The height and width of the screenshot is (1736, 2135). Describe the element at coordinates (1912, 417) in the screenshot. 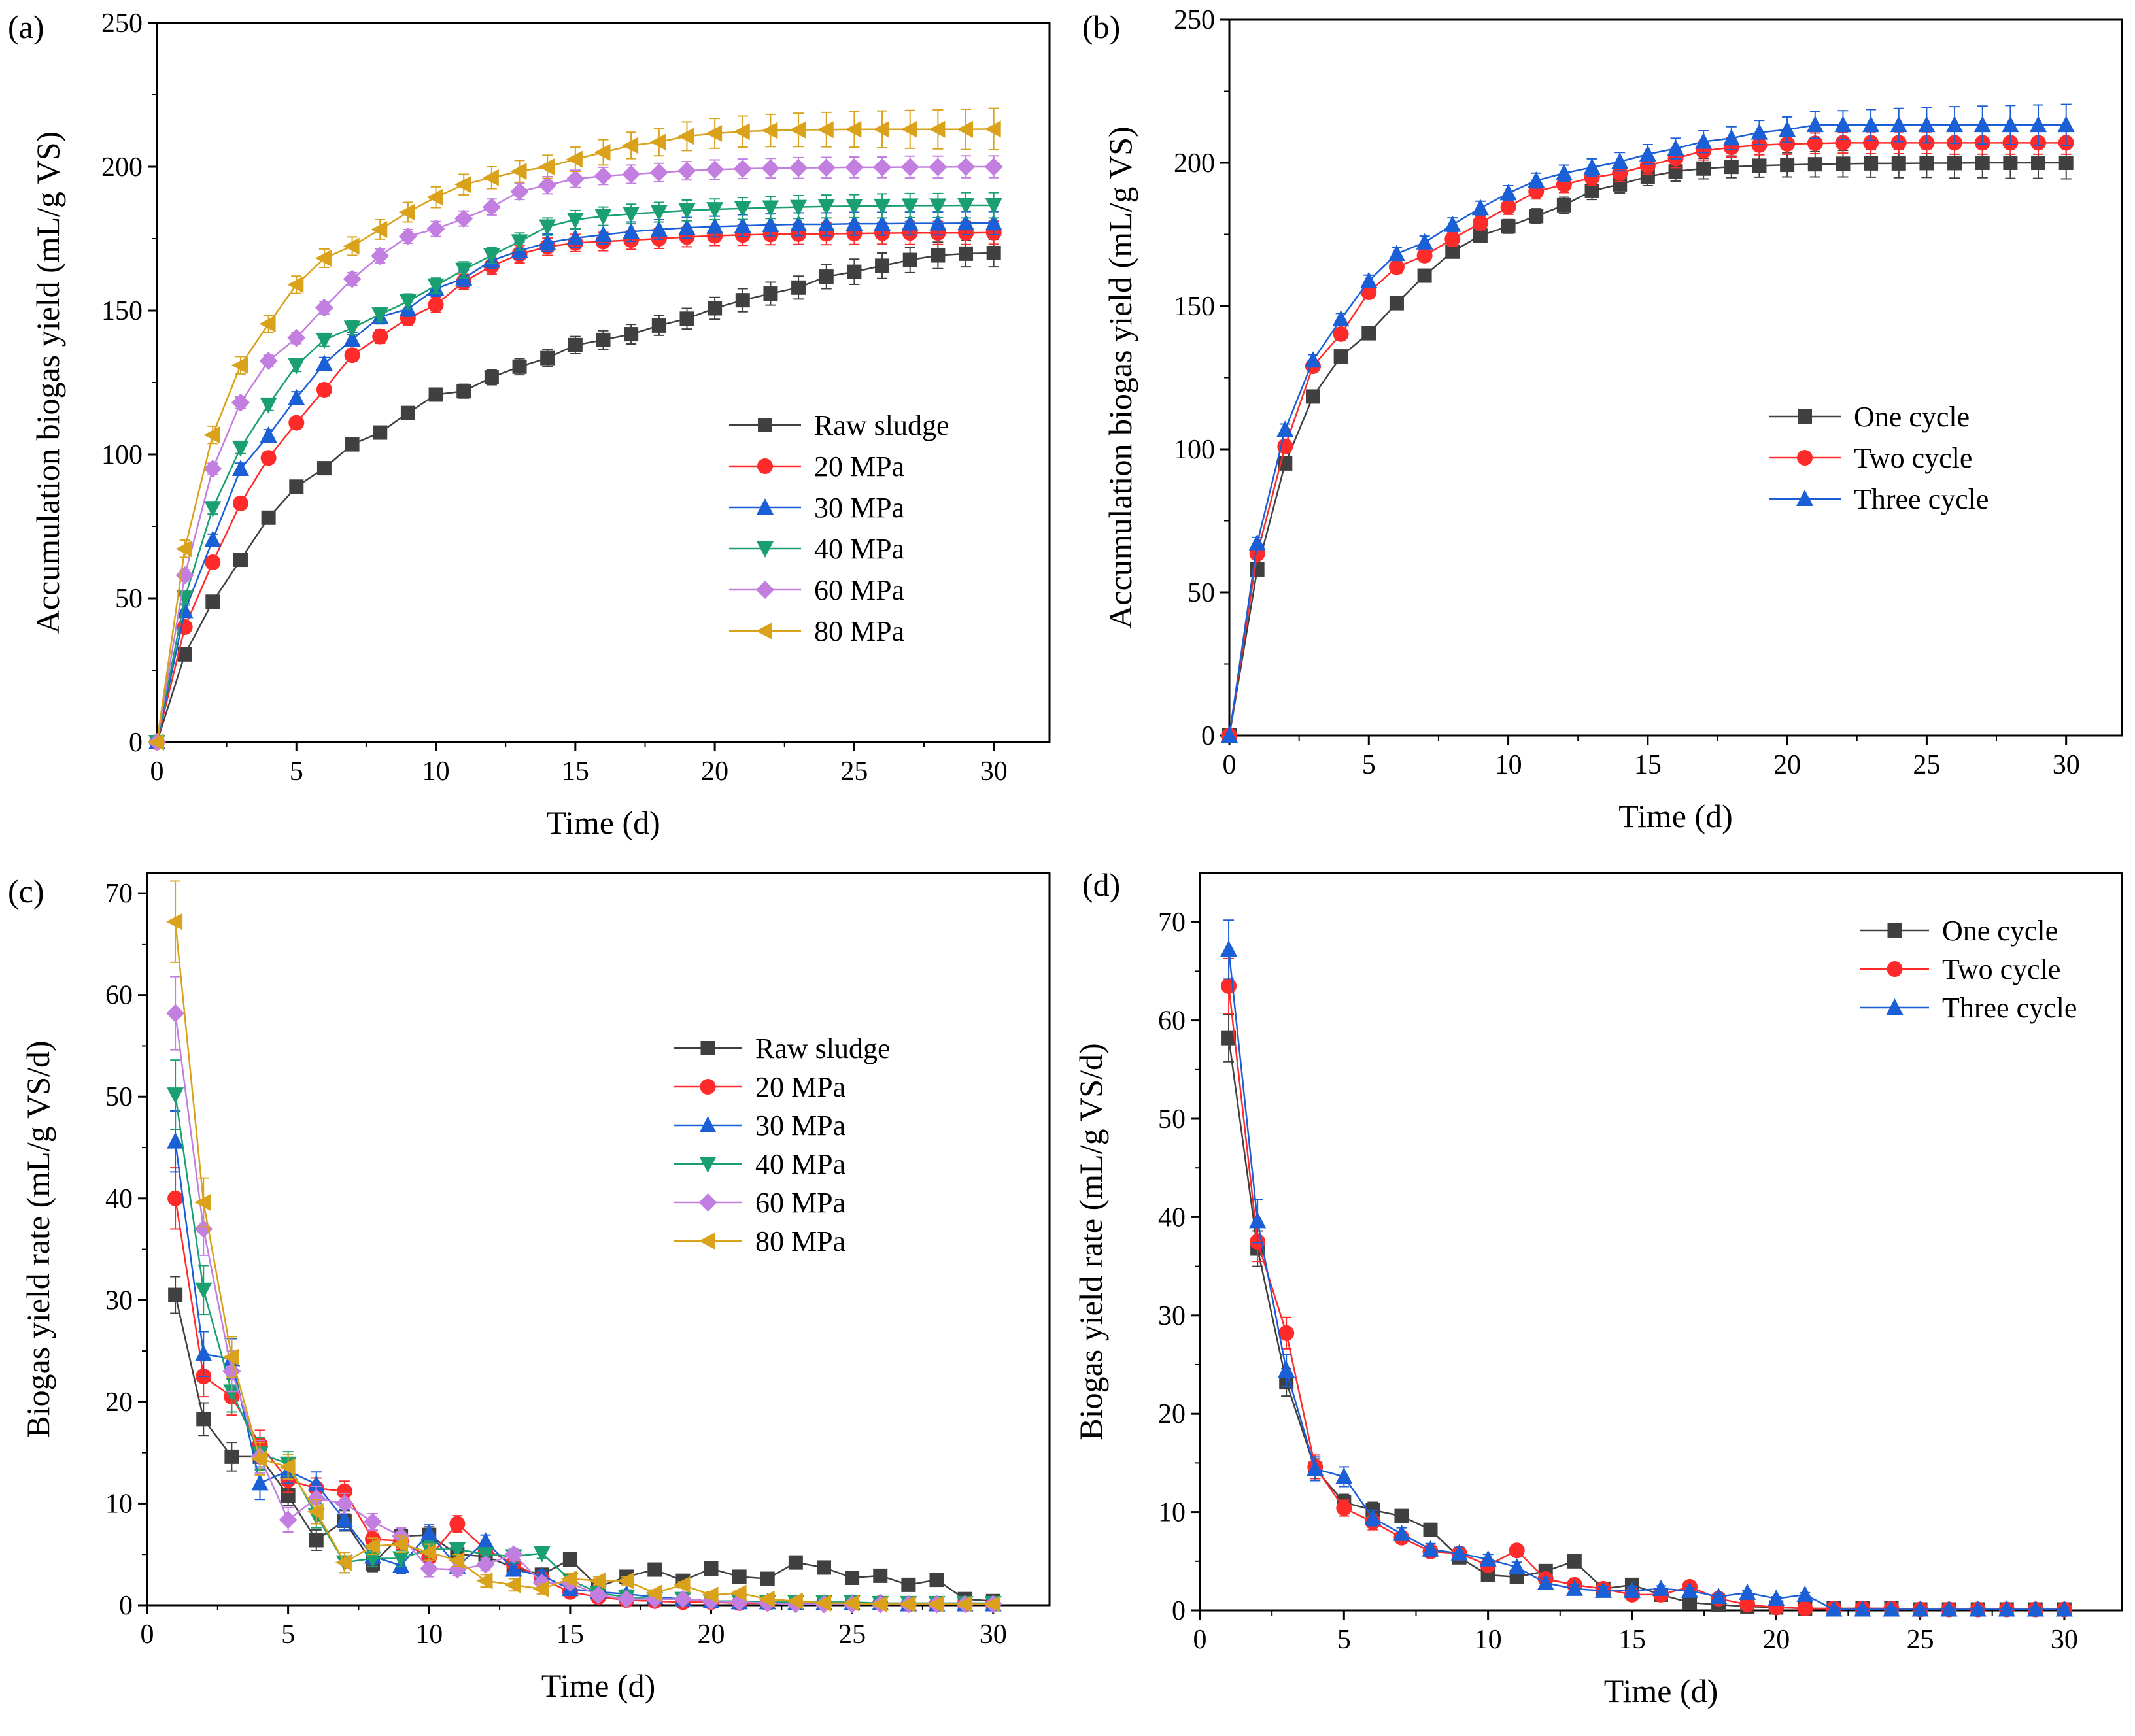

I see `legend-label: One cycle` at that location.